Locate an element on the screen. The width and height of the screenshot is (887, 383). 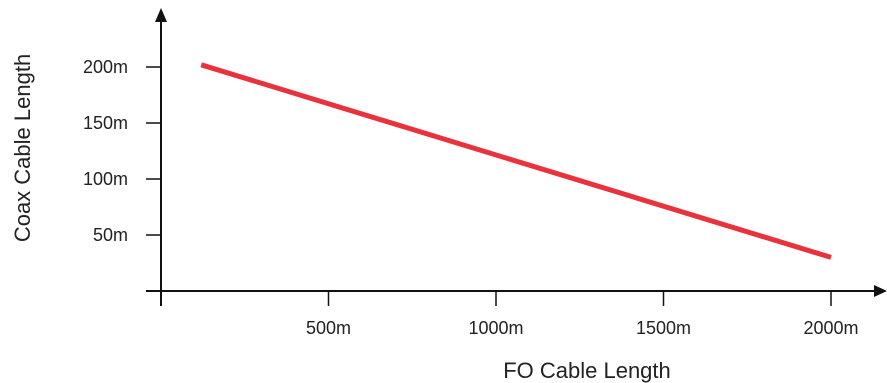
x-tick-label: 2000m is located at coordinates (830, 328).